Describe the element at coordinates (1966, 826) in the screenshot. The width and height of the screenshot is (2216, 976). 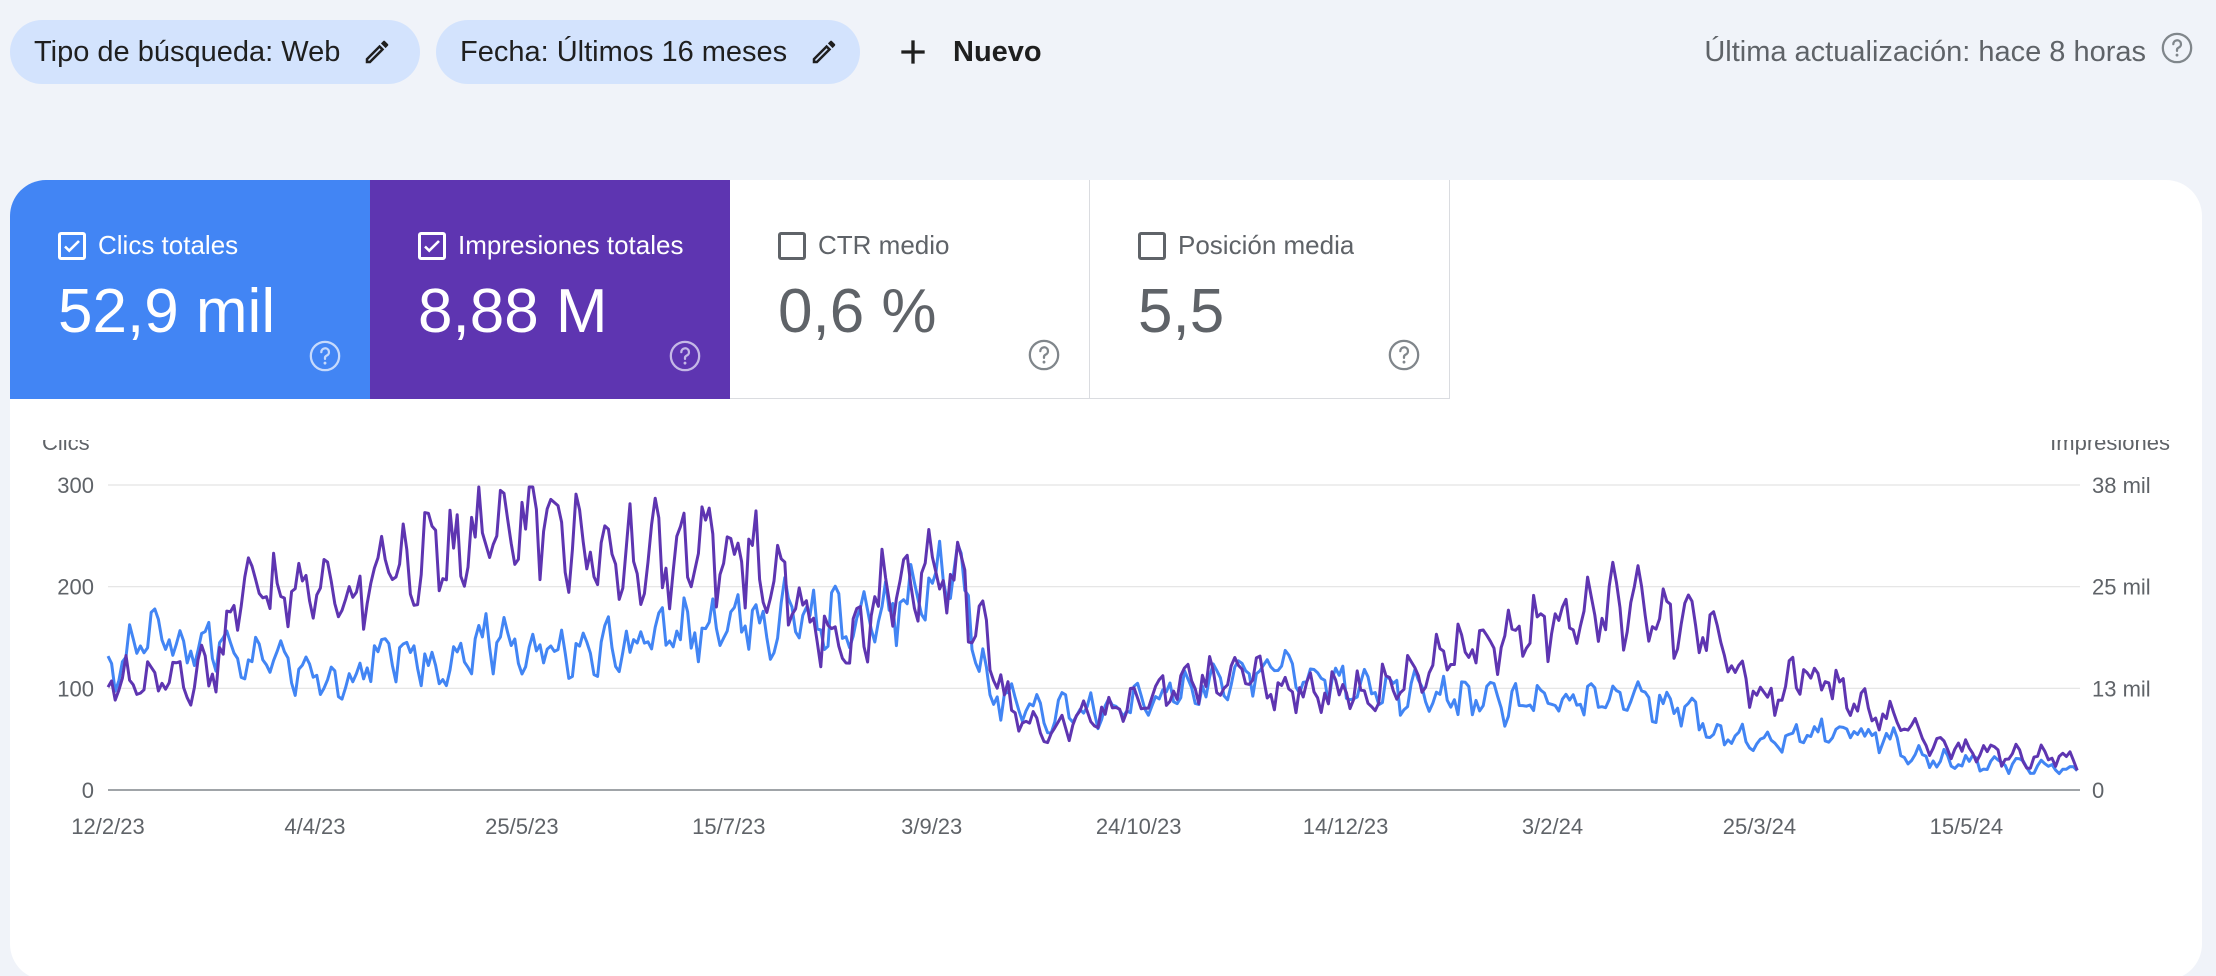
I see `x-tick-label: 15/5/24` at that location.